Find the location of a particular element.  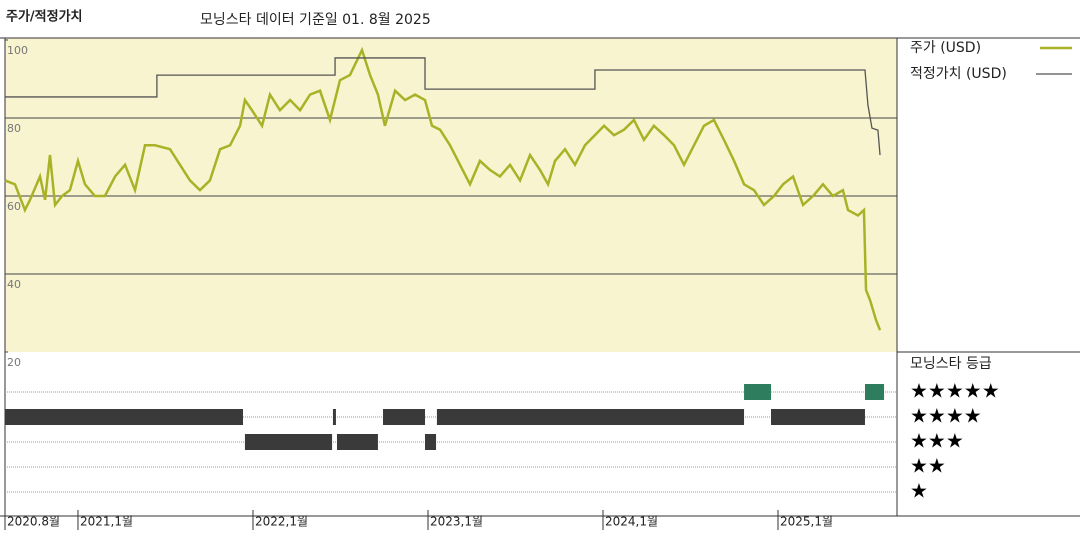

rating-label: ★★ is located at coordinates (928, 466).